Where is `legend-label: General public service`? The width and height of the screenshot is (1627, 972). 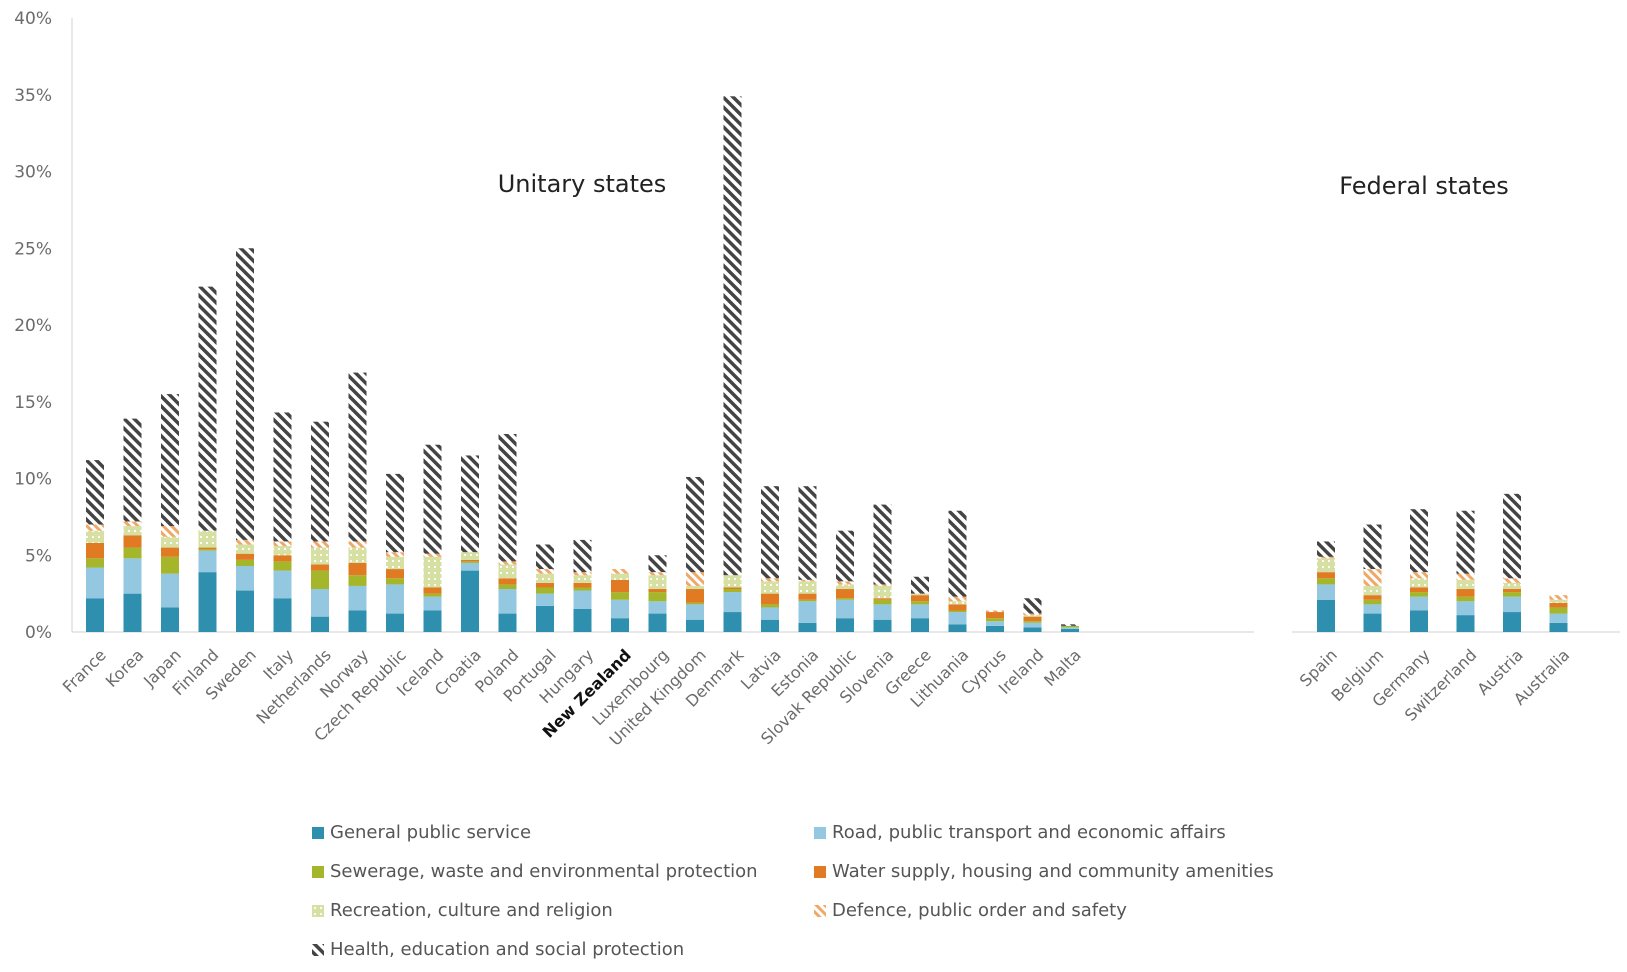
legend-label: General public service is located at coordinates (431, 832).